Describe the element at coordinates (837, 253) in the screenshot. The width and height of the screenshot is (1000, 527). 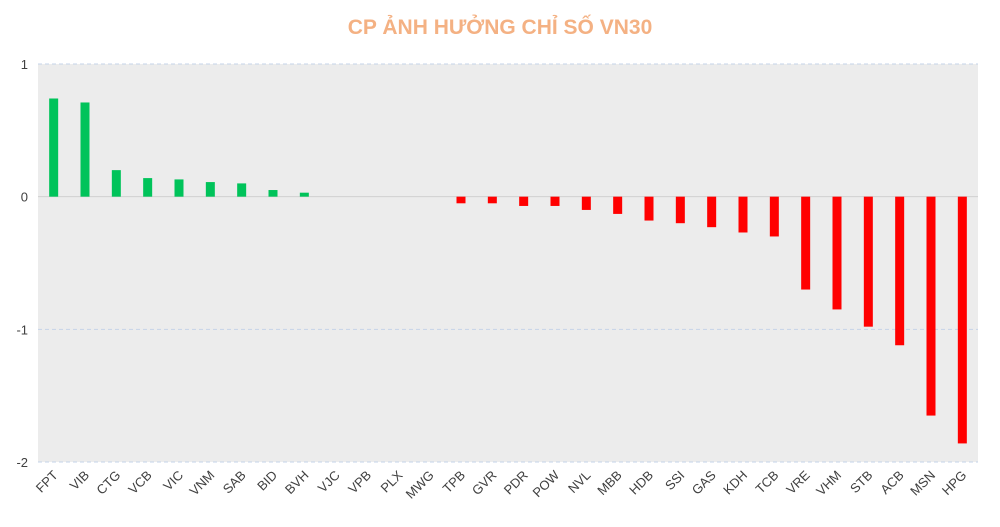
I see `bar-vhm` at that location.